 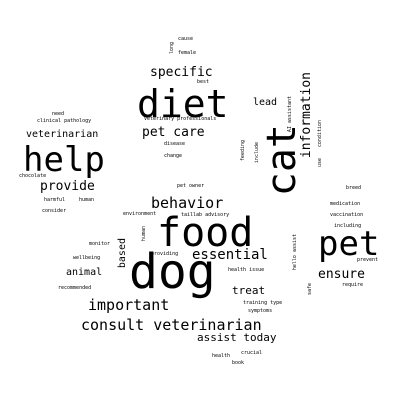 What do you see at coordinates (140, 214) in the screenshot?
I see `word-environment: environment` at bounding box center [140, 214].